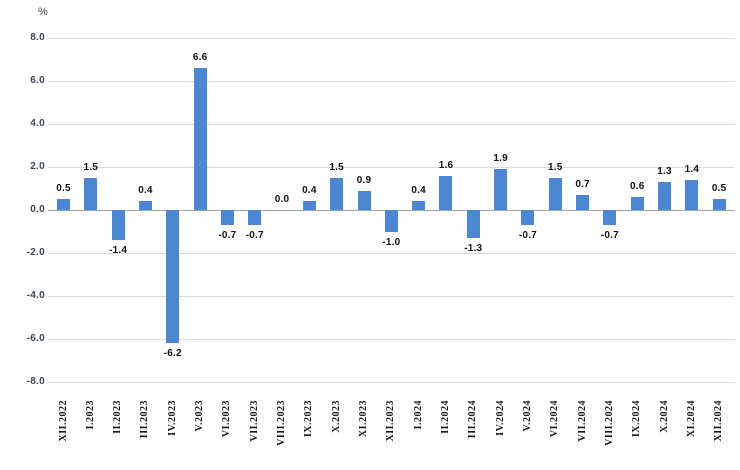 The height and width of the screenshot is (470, 740). Describe the element at coordinates (35, 381) in the screenshot. I see `y-axis-tick-label: -8.0` at that location.